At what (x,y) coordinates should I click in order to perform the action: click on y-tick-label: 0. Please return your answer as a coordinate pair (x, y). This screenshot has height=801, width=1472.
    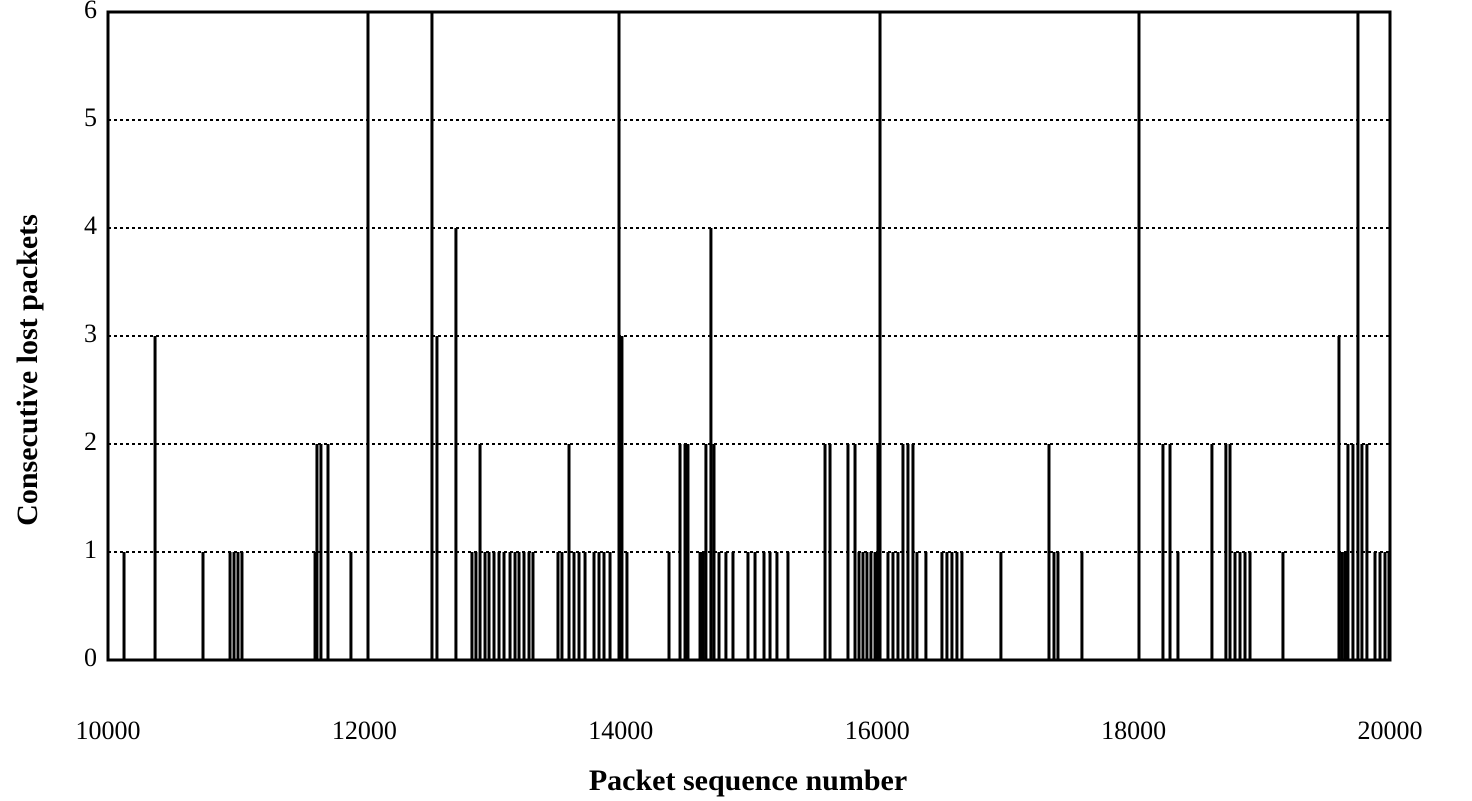
    Looking at the image, I should click on (90, 657).